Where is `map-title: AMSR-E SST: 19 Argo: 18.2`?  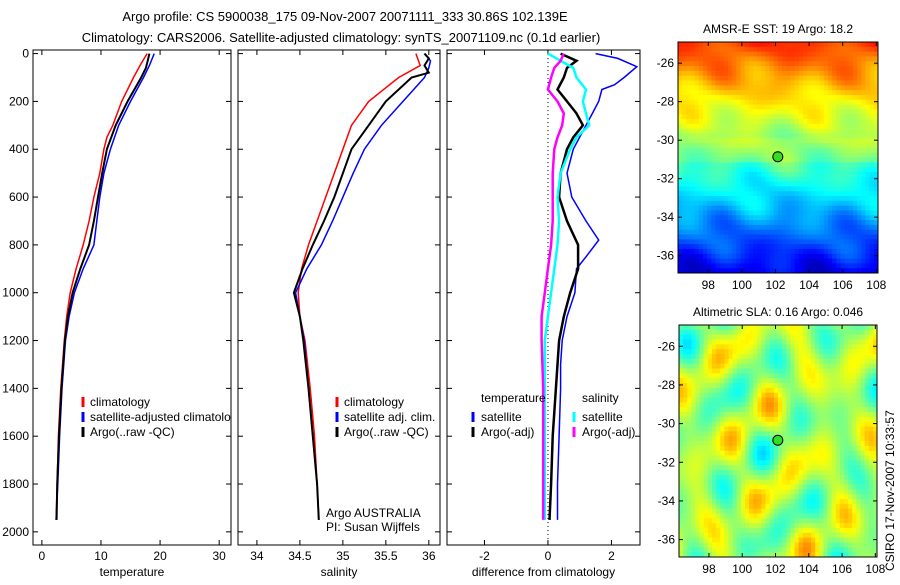
map-title: AMSR-E SST: 19 Argo: 18.2 is located at coordinates (778, 29).